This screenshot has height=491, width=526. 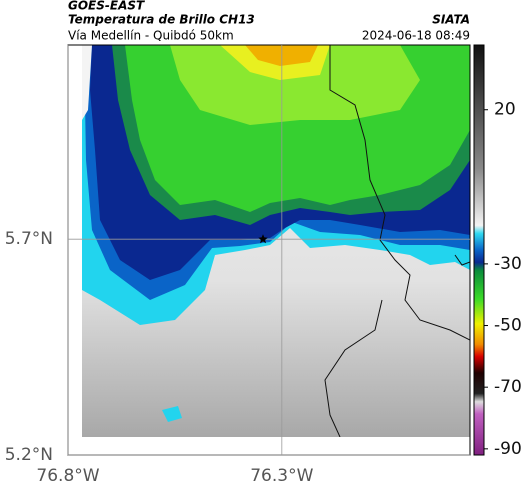 I want to click on station-marker, so click(x=263, y=239).